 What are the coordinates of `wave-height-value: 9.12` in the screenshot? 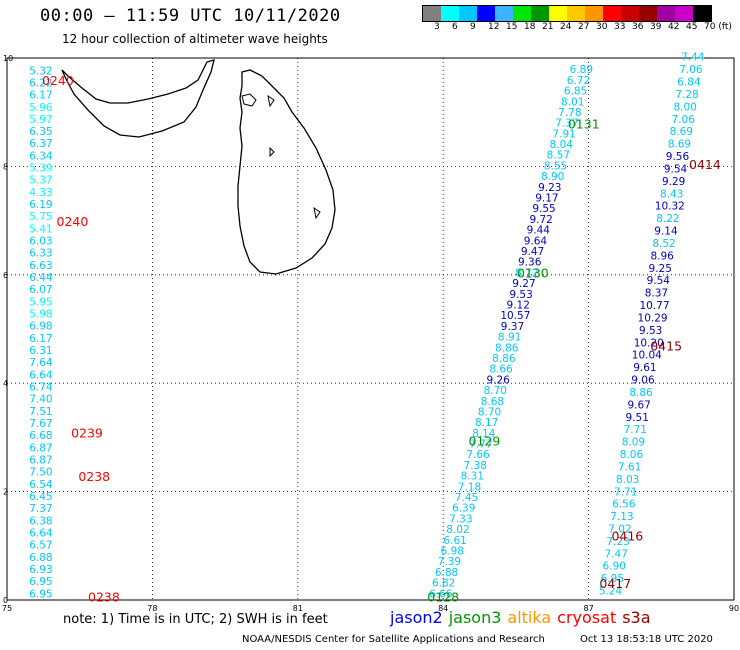 It's located at (518, 305).